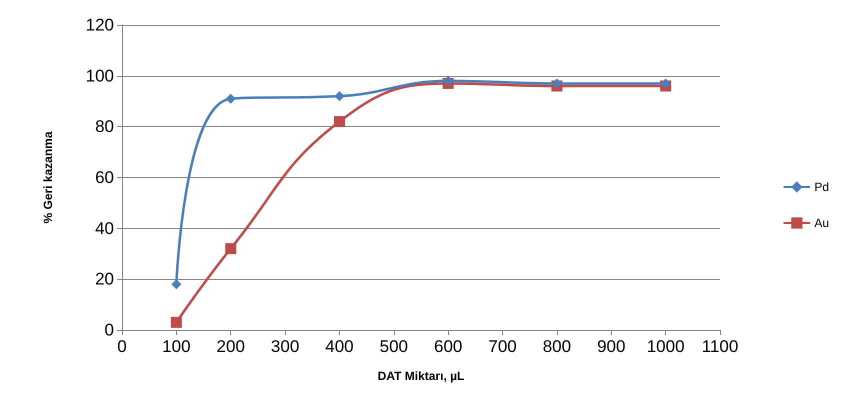 This screenshot has width=844, height=410. What do you see at coordinates (104, 177) in the screenshot?
I see `y-tick-label: 60` at bounding box center [104, 177].